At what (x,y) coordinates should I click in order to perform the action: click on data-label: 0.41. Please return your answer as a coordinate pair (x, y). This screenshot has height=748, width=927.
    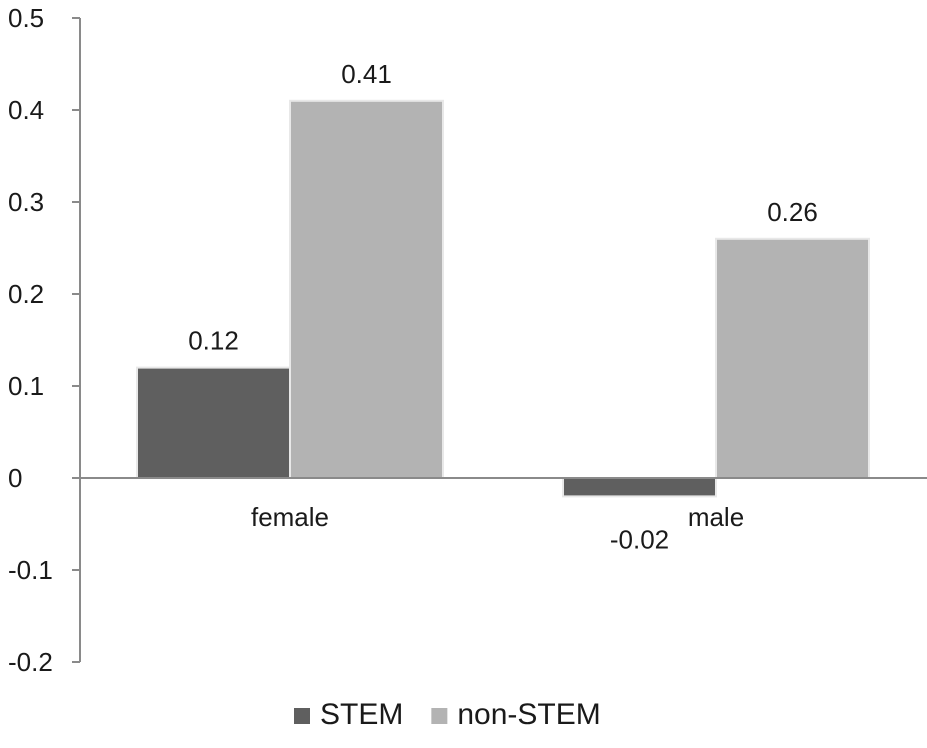
    Looking at the image, I should click on (366, 74).